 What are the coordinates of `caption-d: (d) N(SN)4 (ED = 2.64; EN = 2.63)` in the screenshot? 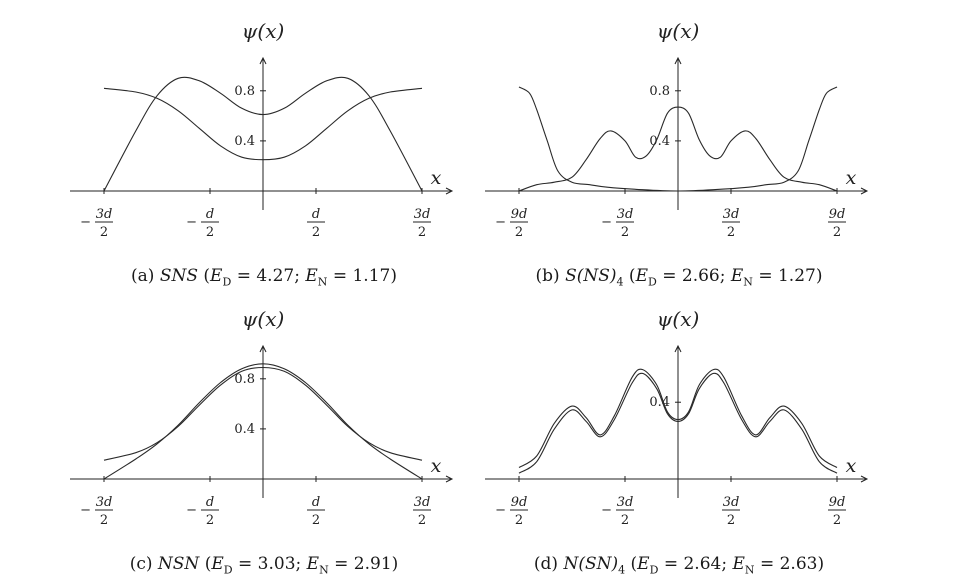 It's located at (679, 565).